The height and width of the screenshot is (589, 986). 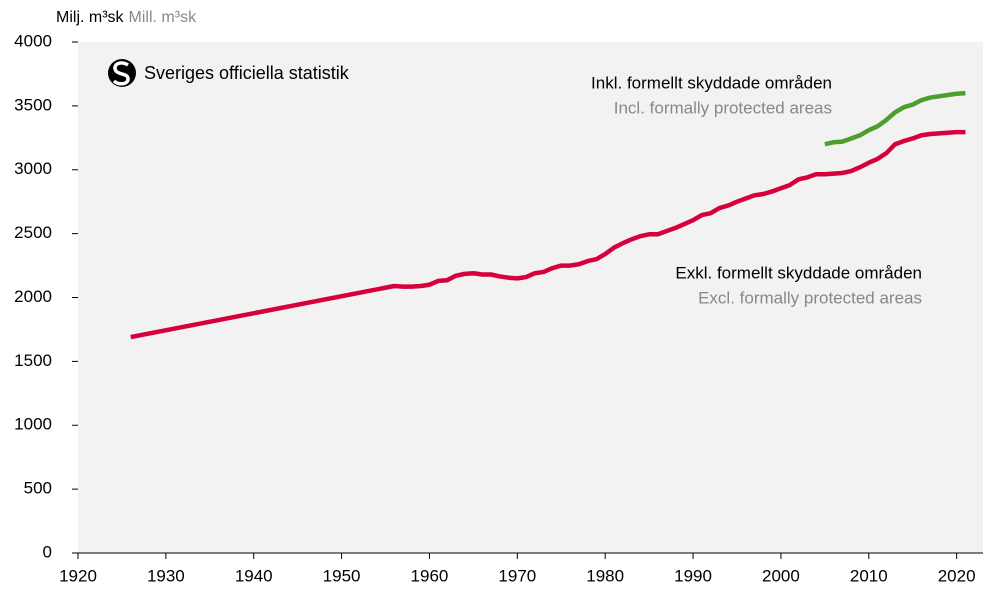 I want to click on x-tick-label: 1930, so click(x=166, y=575).